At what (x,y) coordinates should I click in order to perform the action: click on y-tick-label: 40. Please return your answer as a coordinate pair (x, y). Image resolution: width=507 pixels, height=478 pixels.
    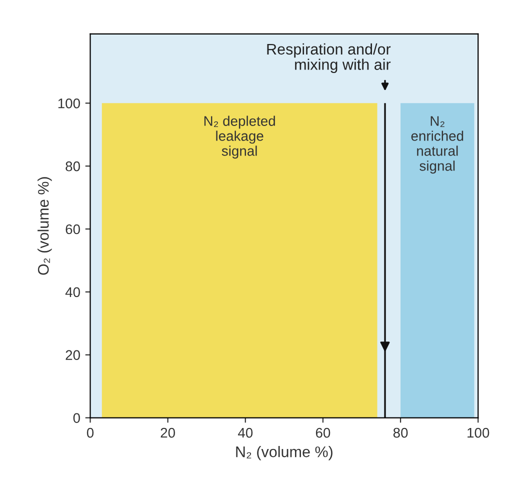
    Looking at the image, I should click on (72, 292).